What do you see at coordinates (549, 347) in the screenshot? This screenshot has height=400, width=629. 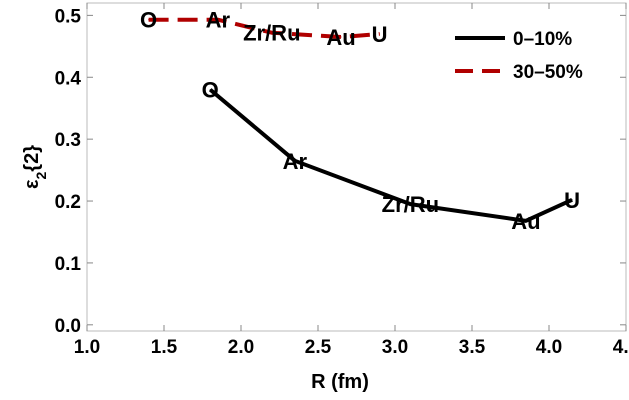 I see `x-tick-label: 4.0` at bounding box center [549, 347].